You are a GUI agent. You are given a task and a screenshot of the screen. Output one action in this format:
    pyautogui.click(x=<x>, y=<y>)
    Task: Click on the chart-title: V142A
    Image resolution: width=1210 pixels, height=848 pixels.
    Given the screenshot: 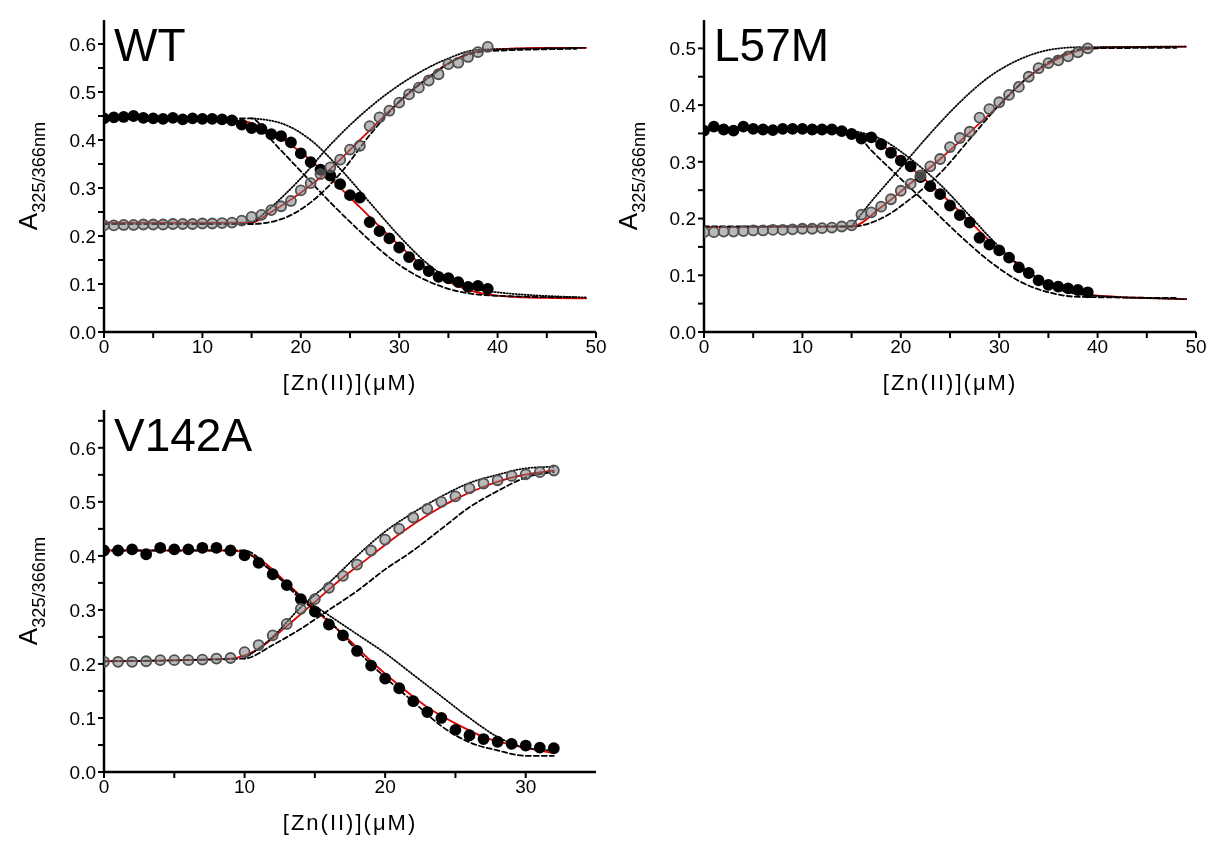 What is the action you would take?
    pyautogui.click(x=183, y=435)
    